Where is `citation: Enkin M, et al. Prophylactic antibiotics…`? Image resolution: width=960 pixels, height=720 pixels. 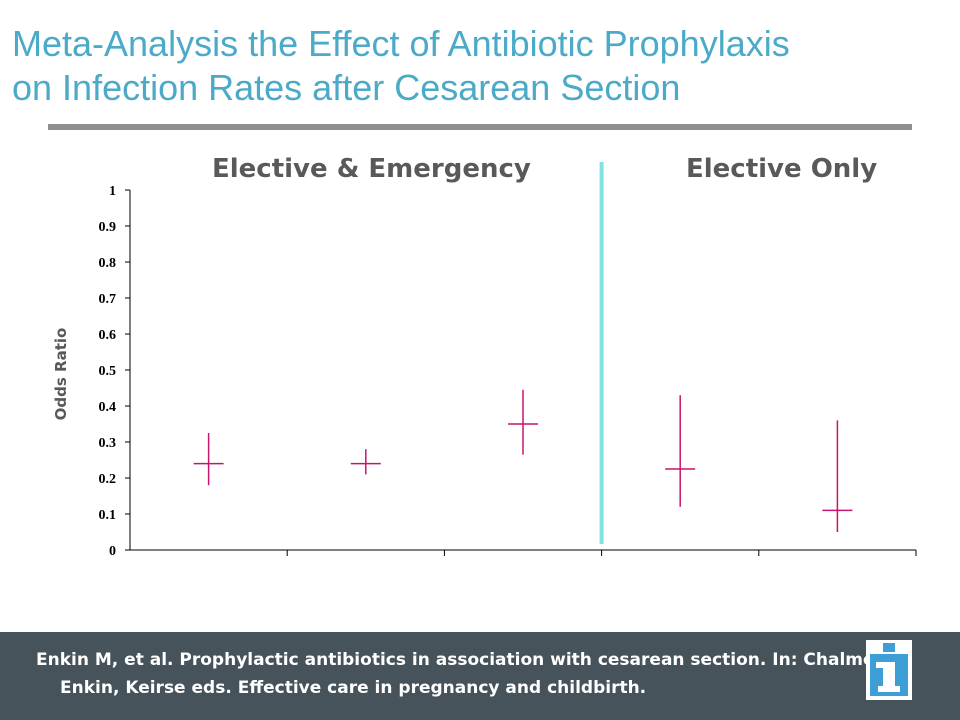 citation: Enkin M, et al. Prophylactic antibiotics… is located at coordinates (476, 674).